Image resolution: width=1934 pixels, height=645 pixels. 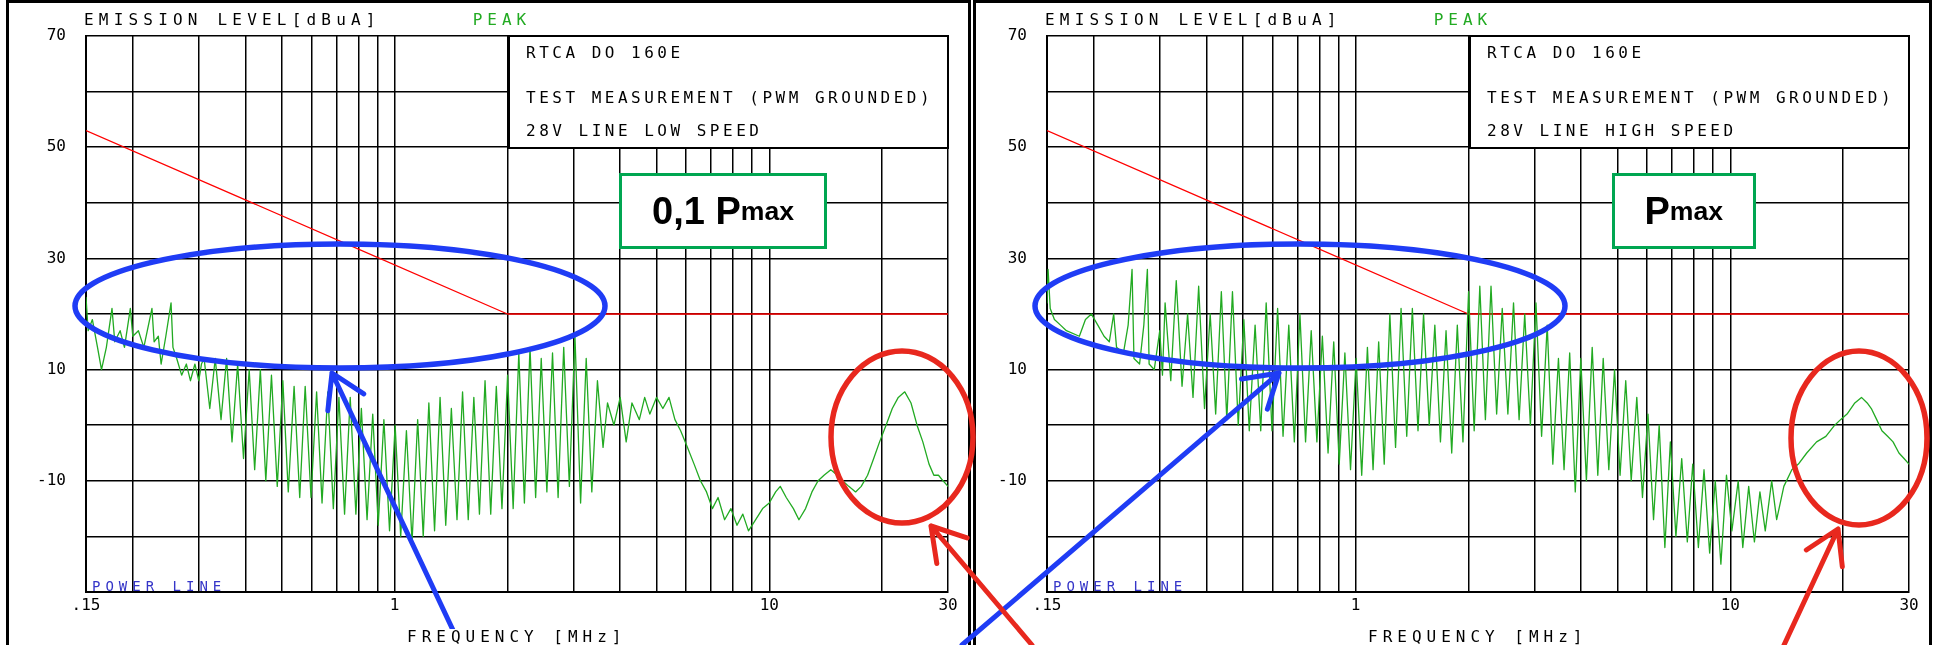 I want to click on annotation: 28V LINE LOW SPEED, so click(x=645, y=130).